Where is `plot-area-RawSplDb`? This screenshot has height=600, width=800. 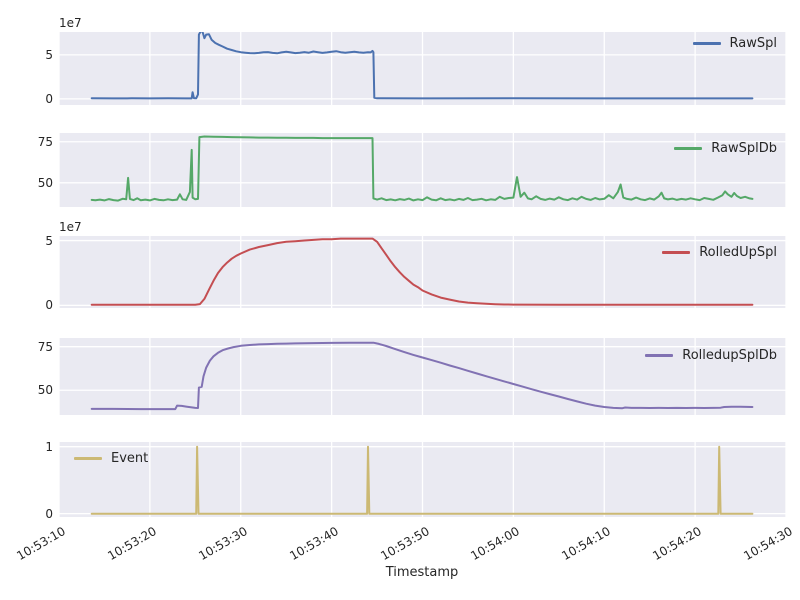
plot-area-RawSplDb is located at coordinates (422, 170).